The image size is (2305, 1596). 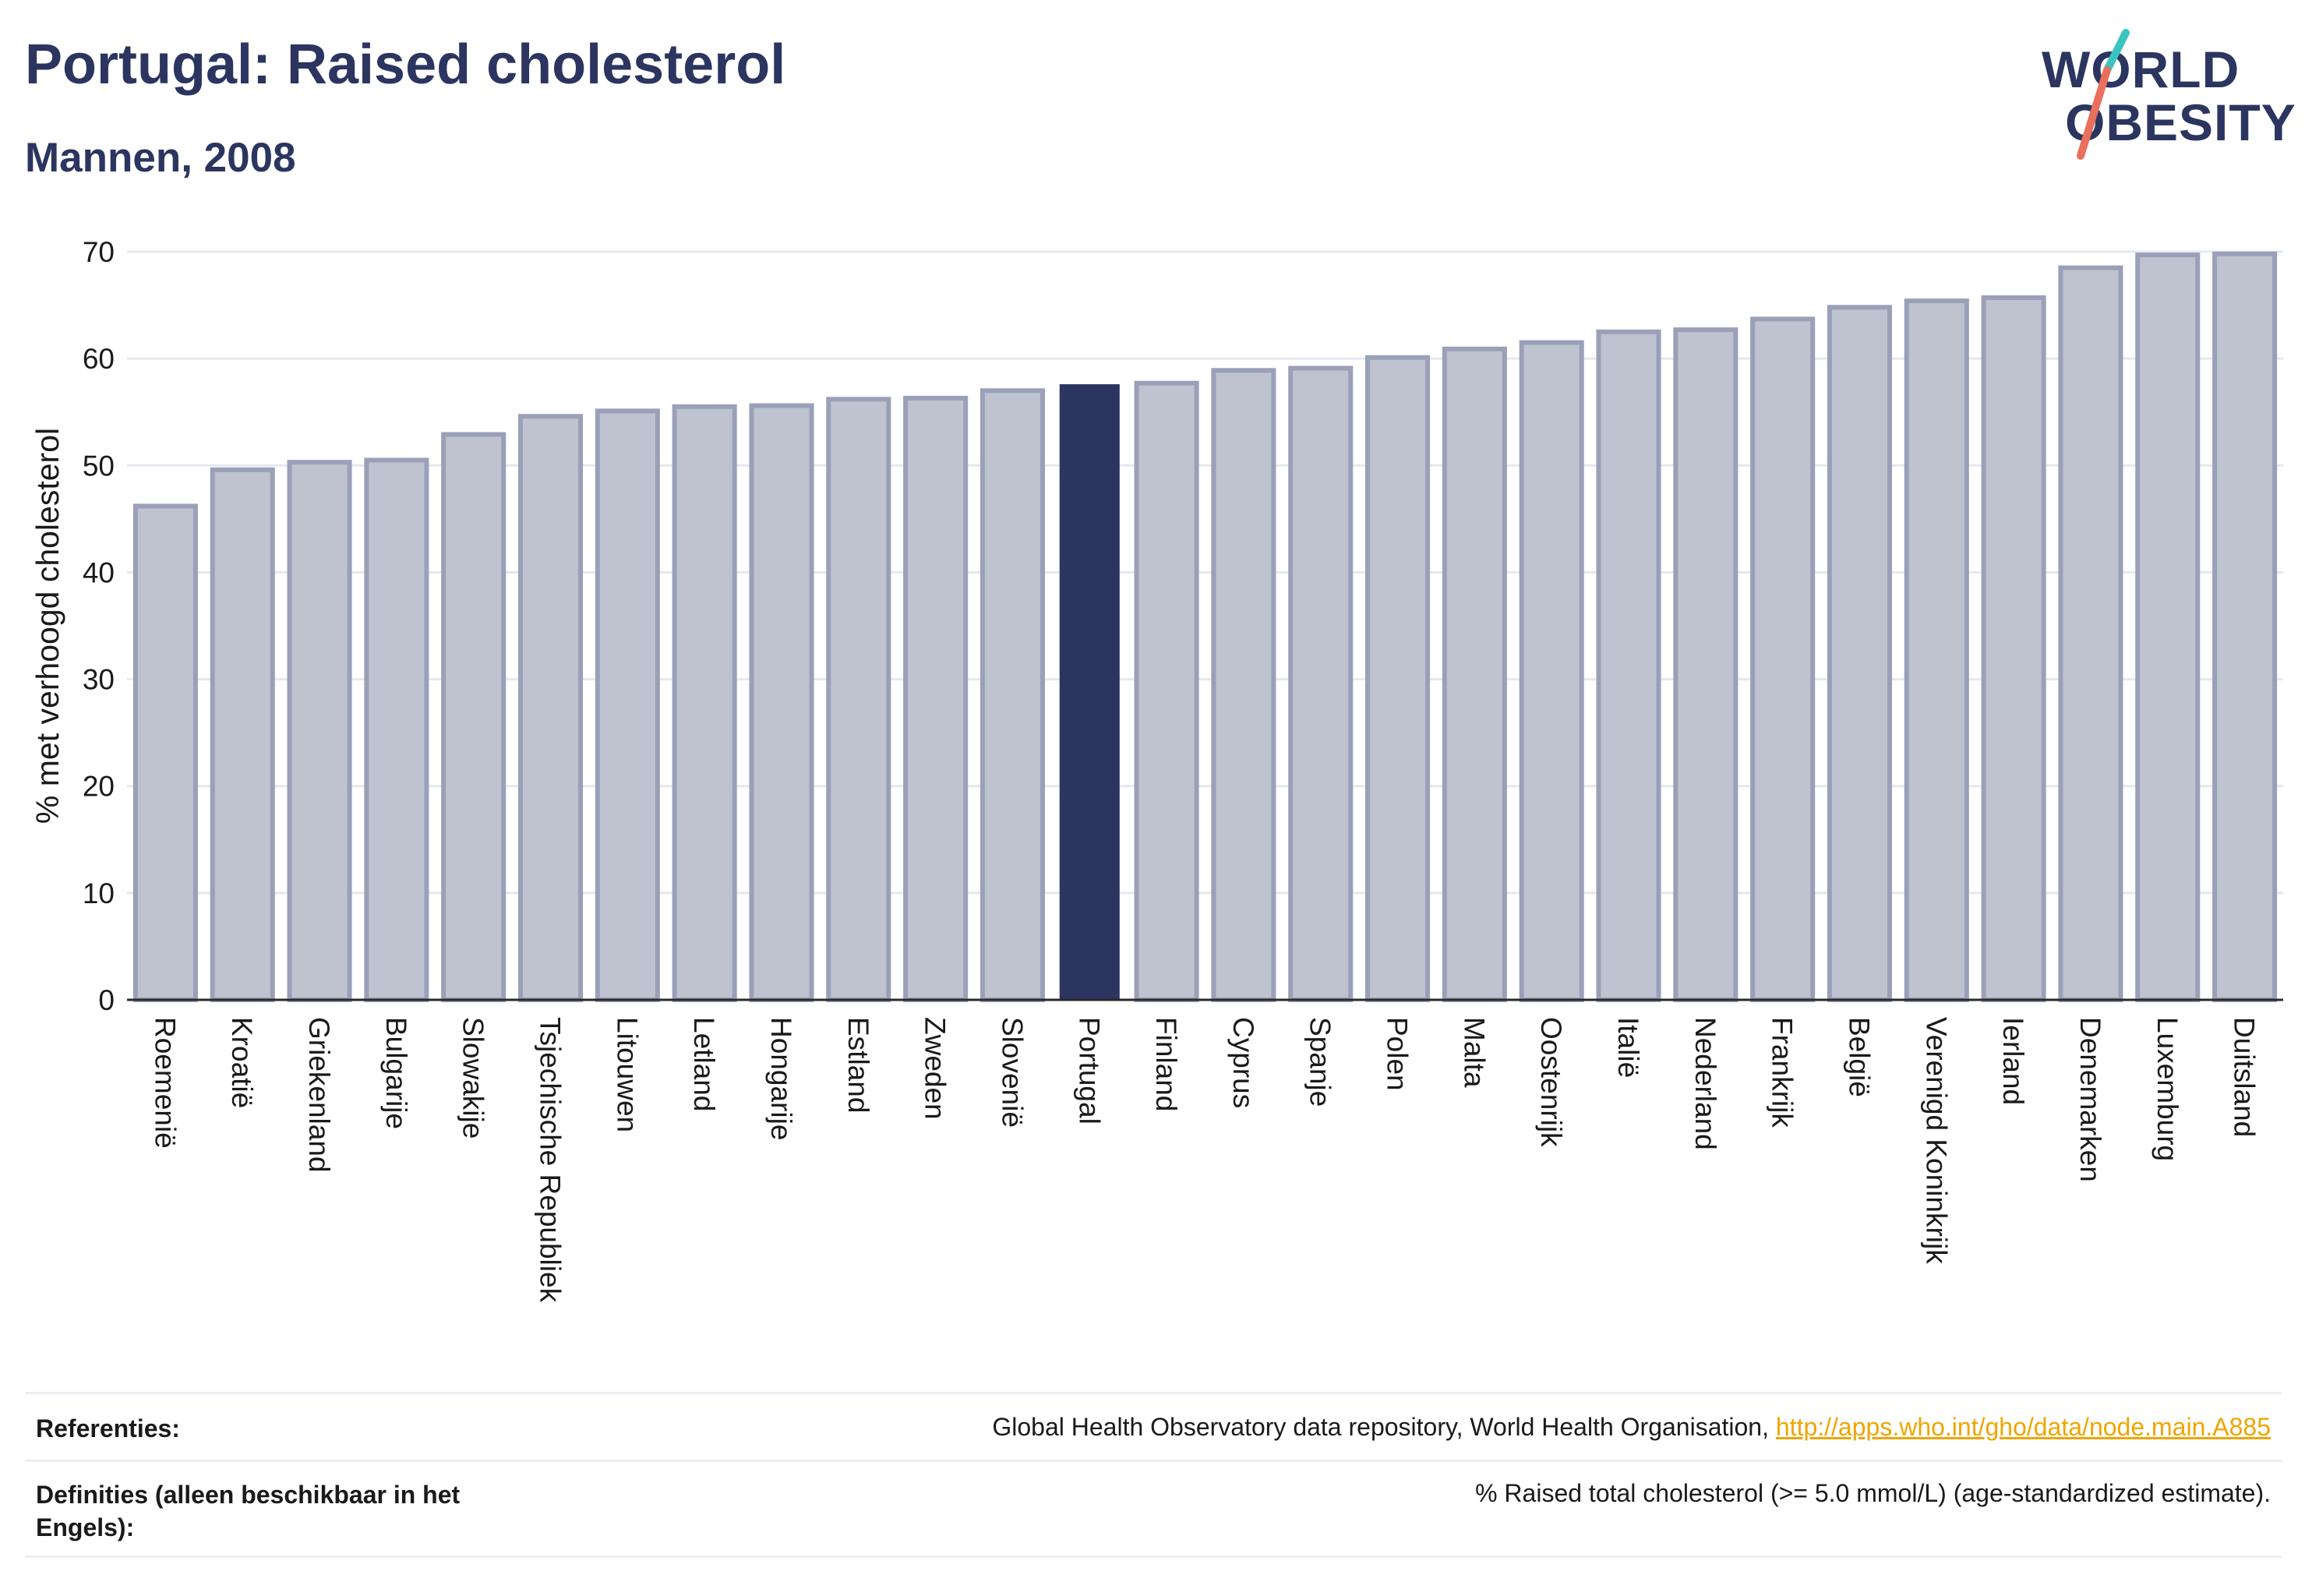 What do you see at coordinates (2013, 1061) in the screenshot?
I see `x-tick-label: Ierland` at bounding box center [2013, 1061].